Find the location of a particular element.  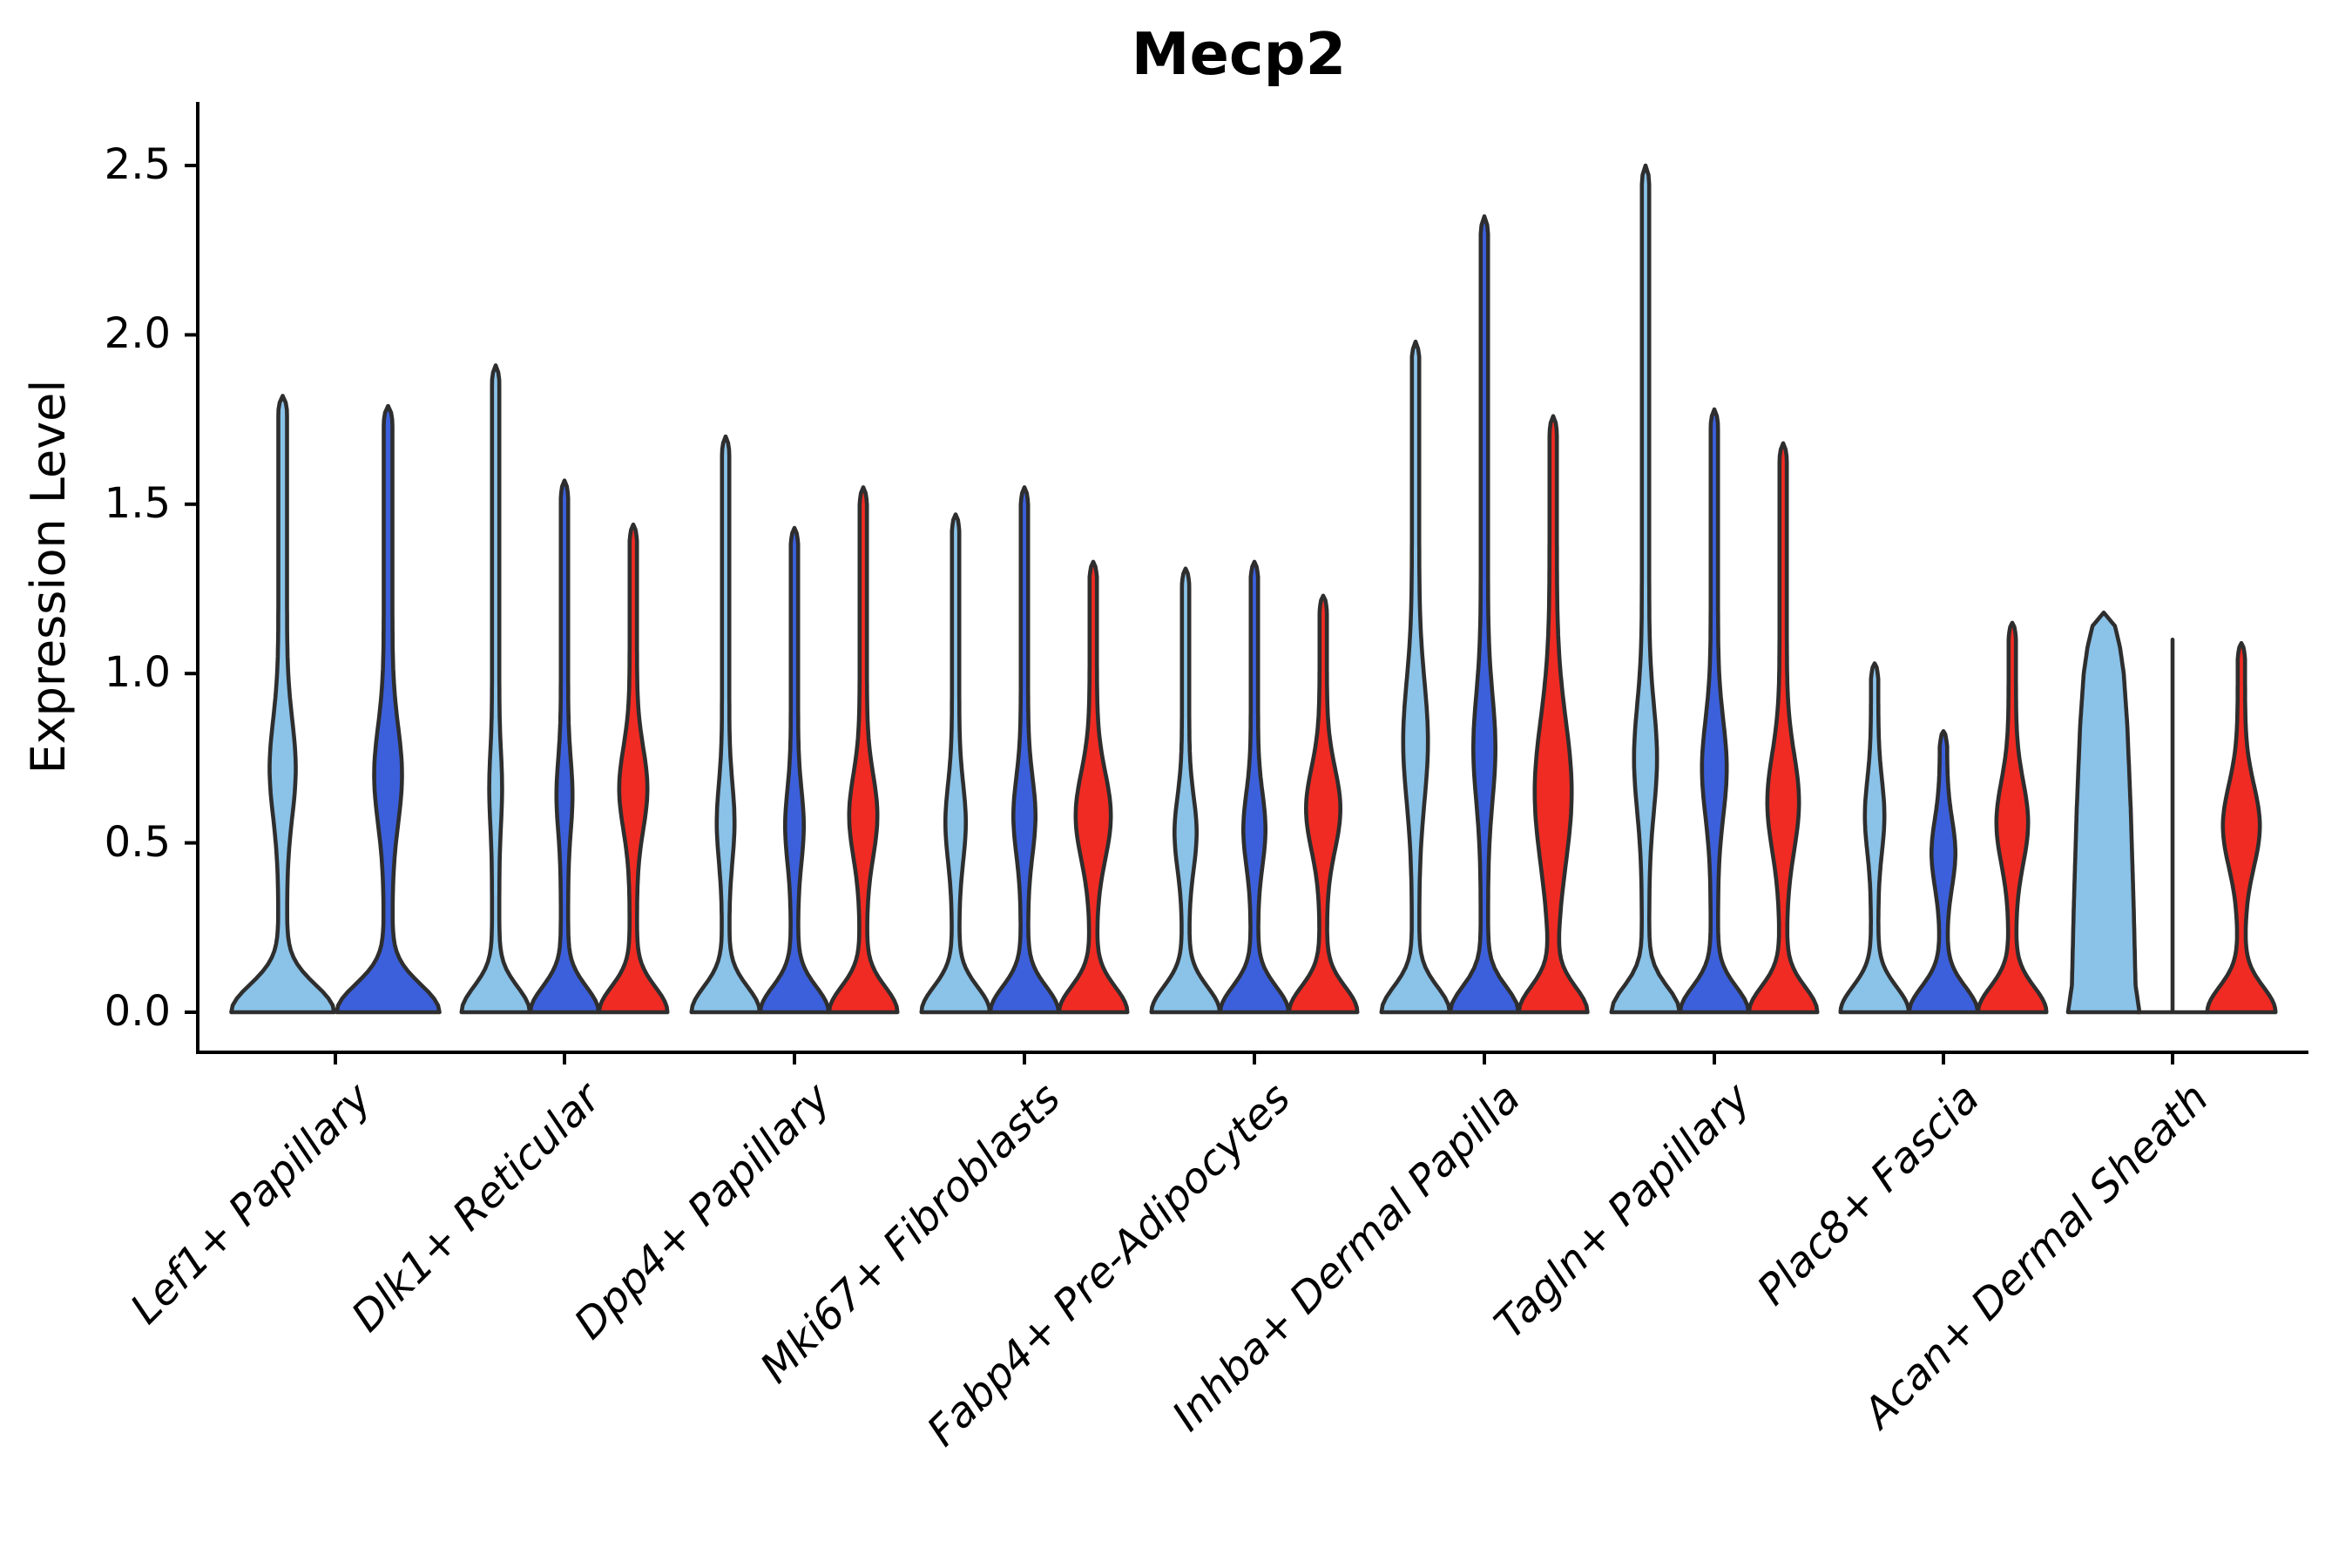

violin-8-red is located at coordinates (2012, 817).